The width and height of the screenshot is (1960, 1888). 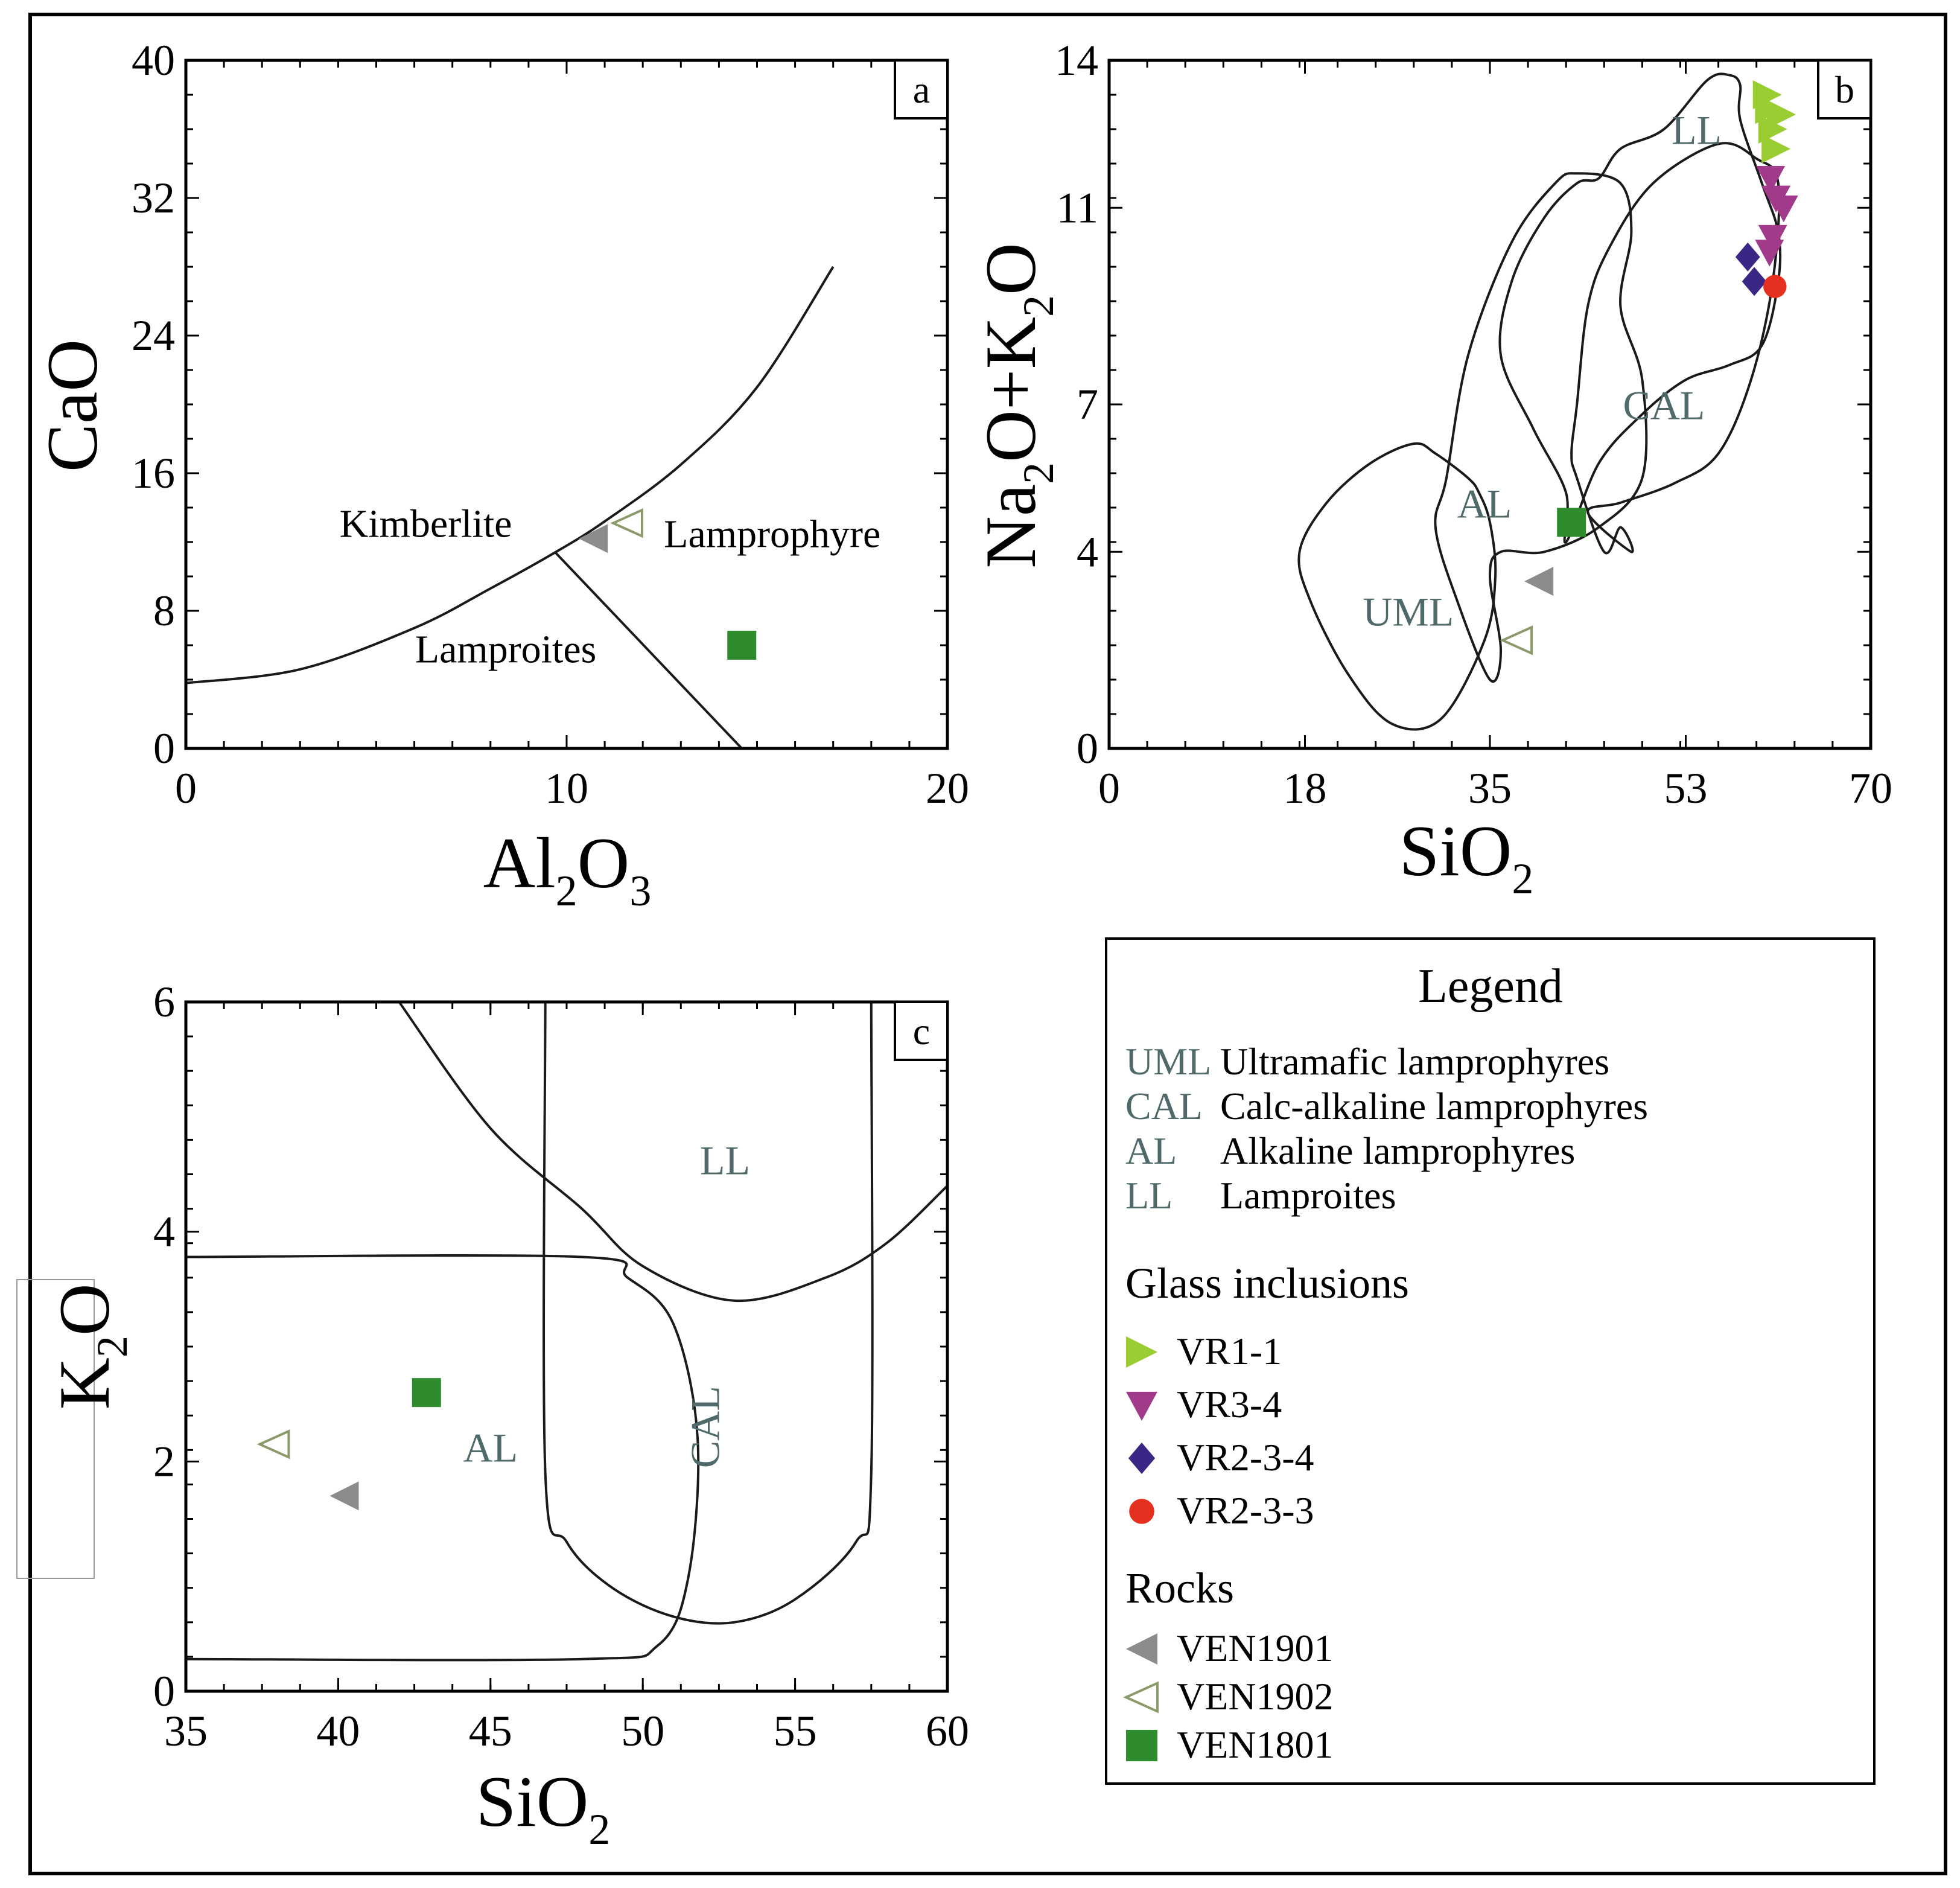 I want to click on panel-c-letter-box, so click(x=921, y=1031).